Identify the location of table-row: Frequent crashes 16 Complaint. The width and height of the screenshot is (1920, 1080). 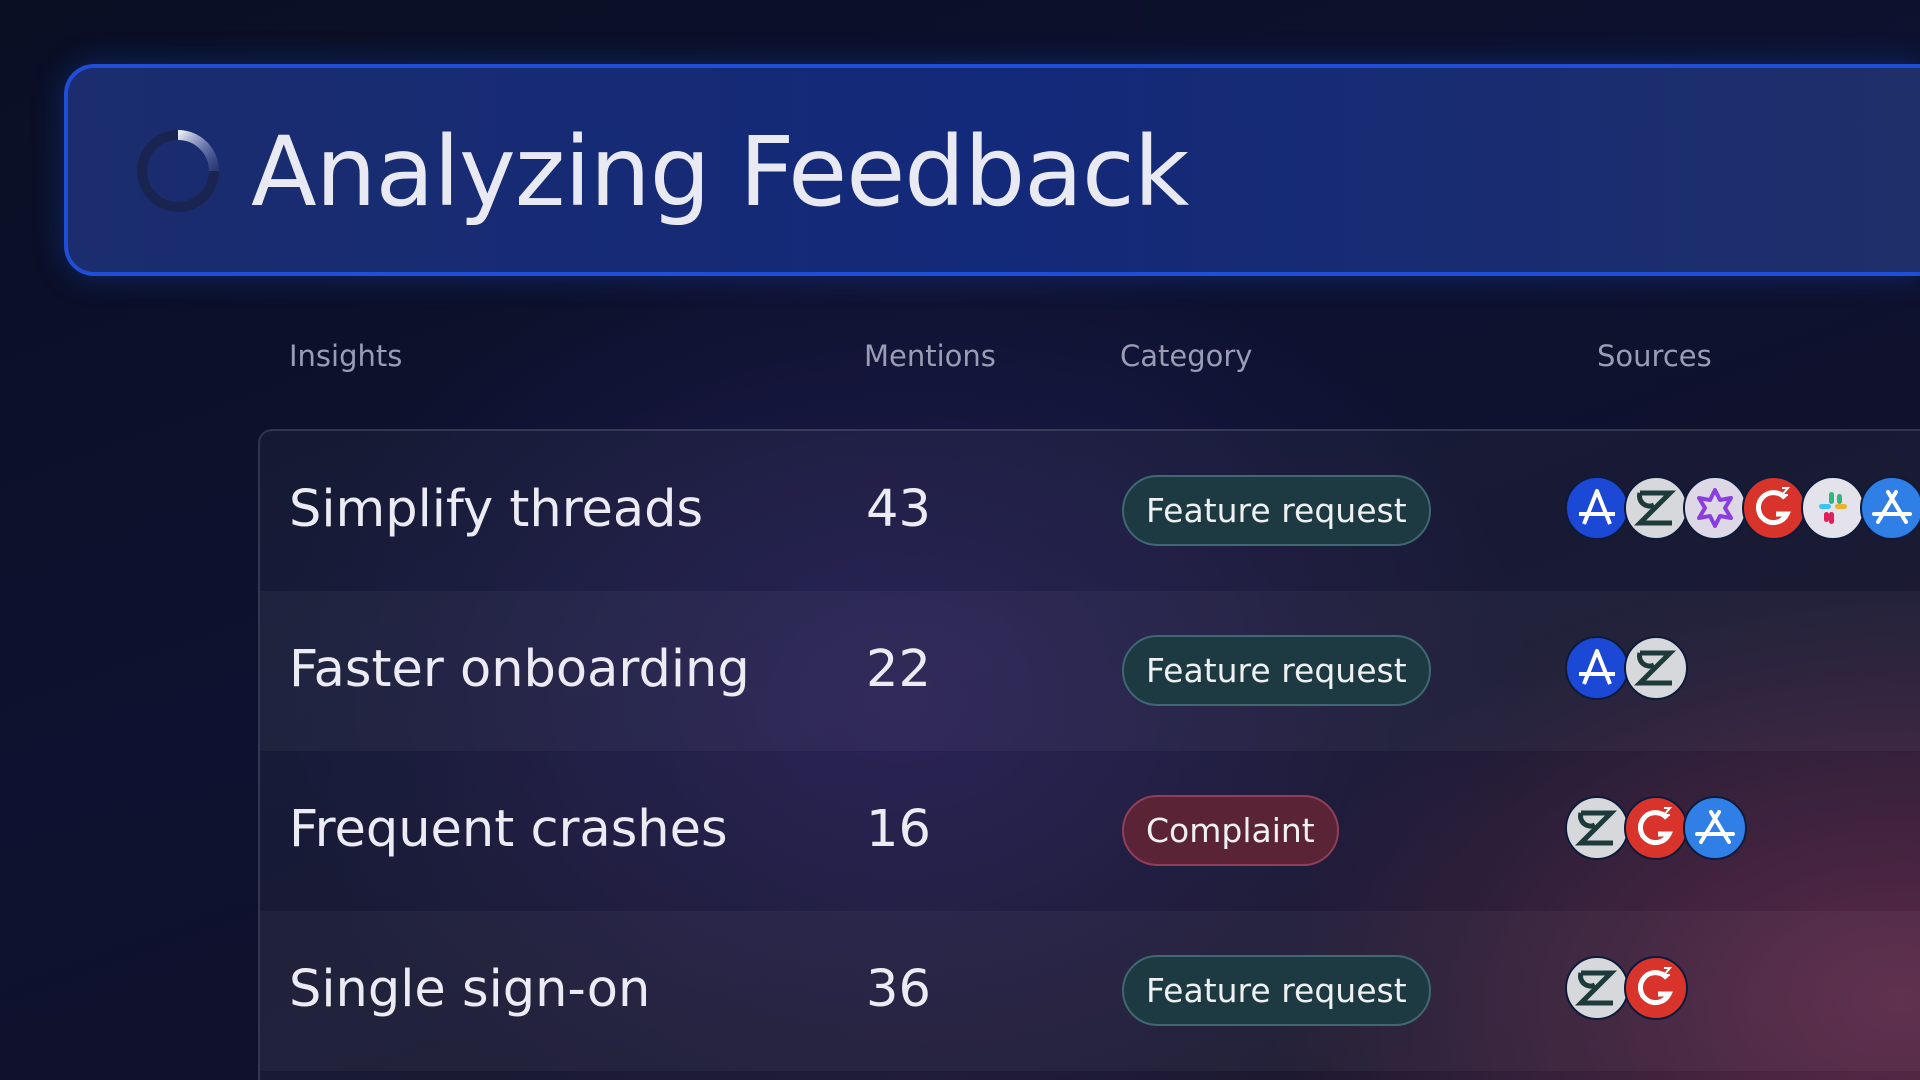
(1090, 831).